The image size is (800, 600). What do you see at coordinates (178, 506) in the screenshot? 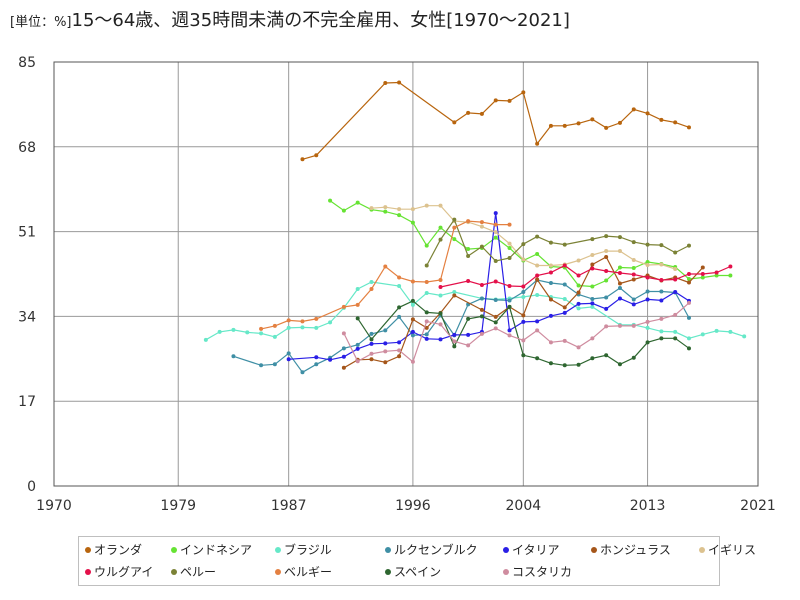
I see `x-tick-label: 1979` at bounding box center [178, 506].